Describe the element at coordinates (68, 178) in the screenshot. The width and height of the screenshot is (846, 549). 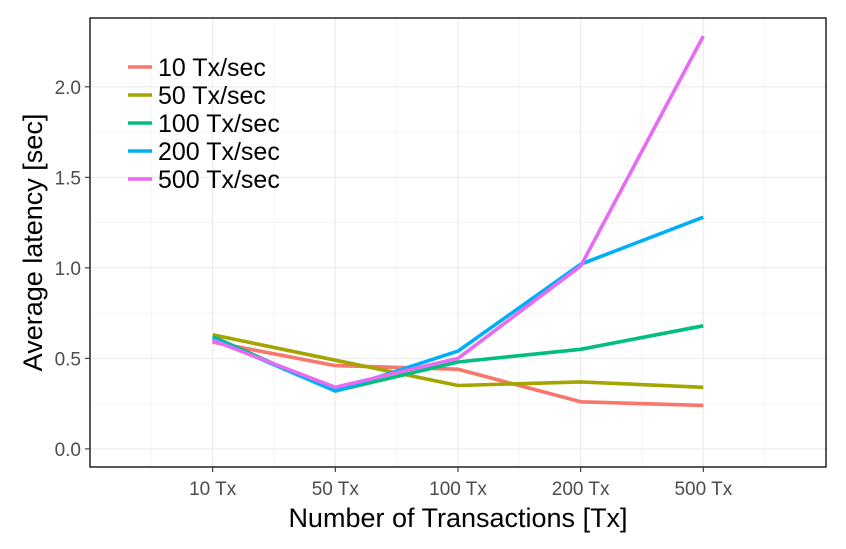
I see `y-tick-label: 1.5` at that location.